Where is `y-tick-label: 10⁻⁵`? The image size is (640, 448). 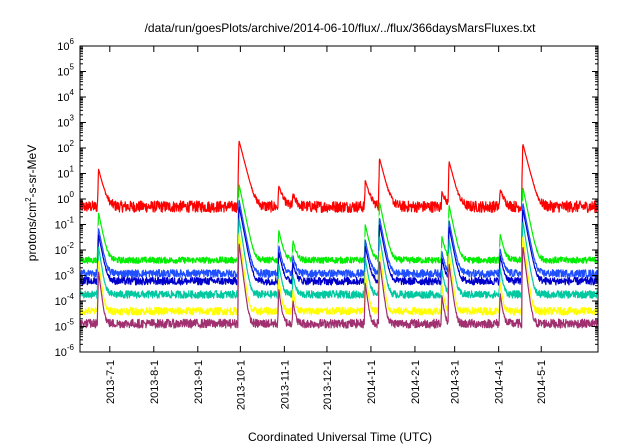
y-tick-label: 10⁻⁵ is located at coordinates (65, 326).